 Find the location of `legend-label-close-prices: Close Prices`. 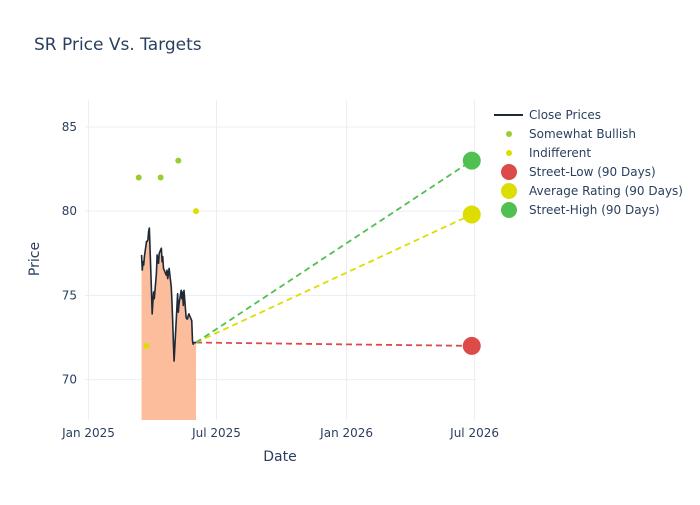

legend-label-close-prices: Close Prices is located at coordinates (565, 115).